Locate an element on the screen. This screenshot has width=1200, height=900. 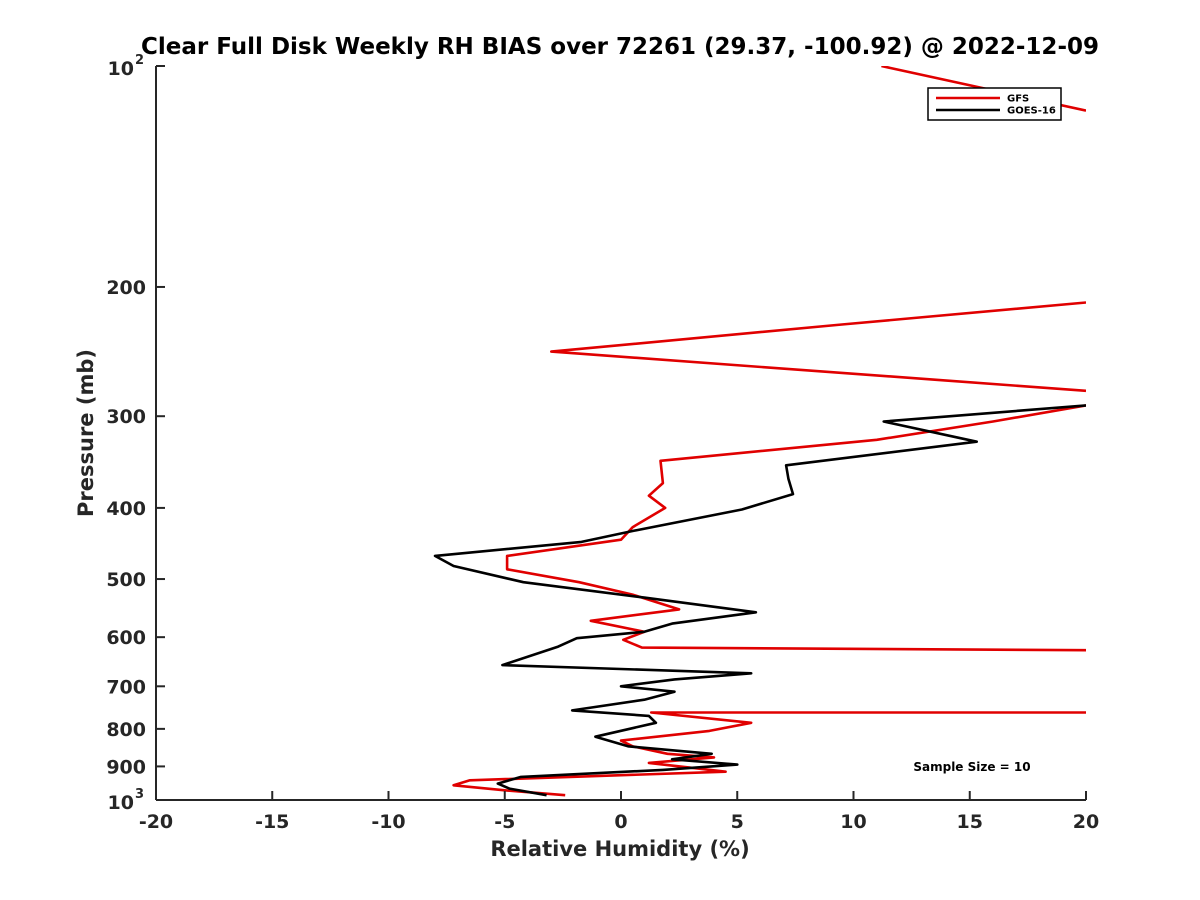
y-tick-label-exponent: 3 is located at coordinates (139, 794).